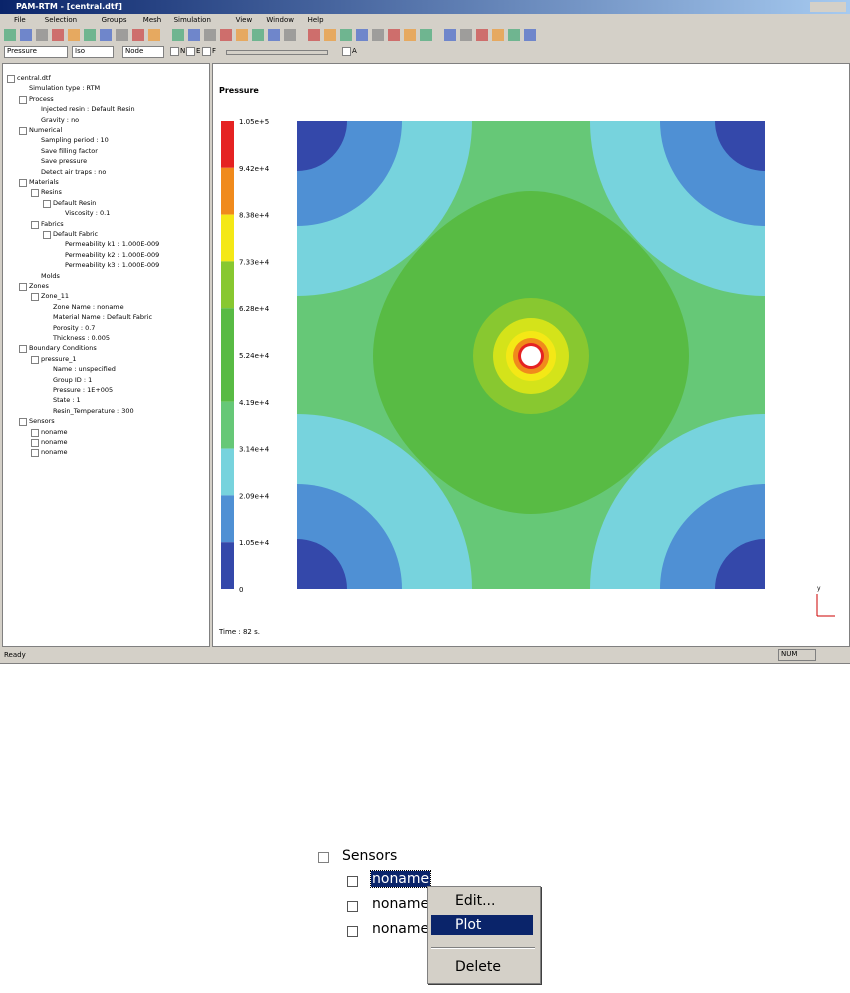 The width and height of the screenshot is (850, 993). I want to click on tree-node: Fabrics, so click(52, 223).